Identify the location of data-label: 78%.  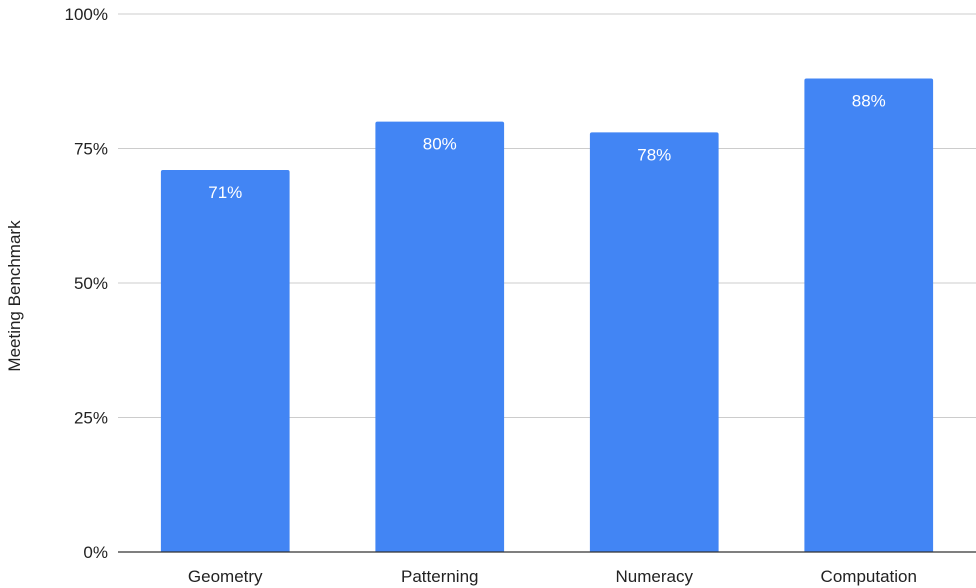
(654, 154).